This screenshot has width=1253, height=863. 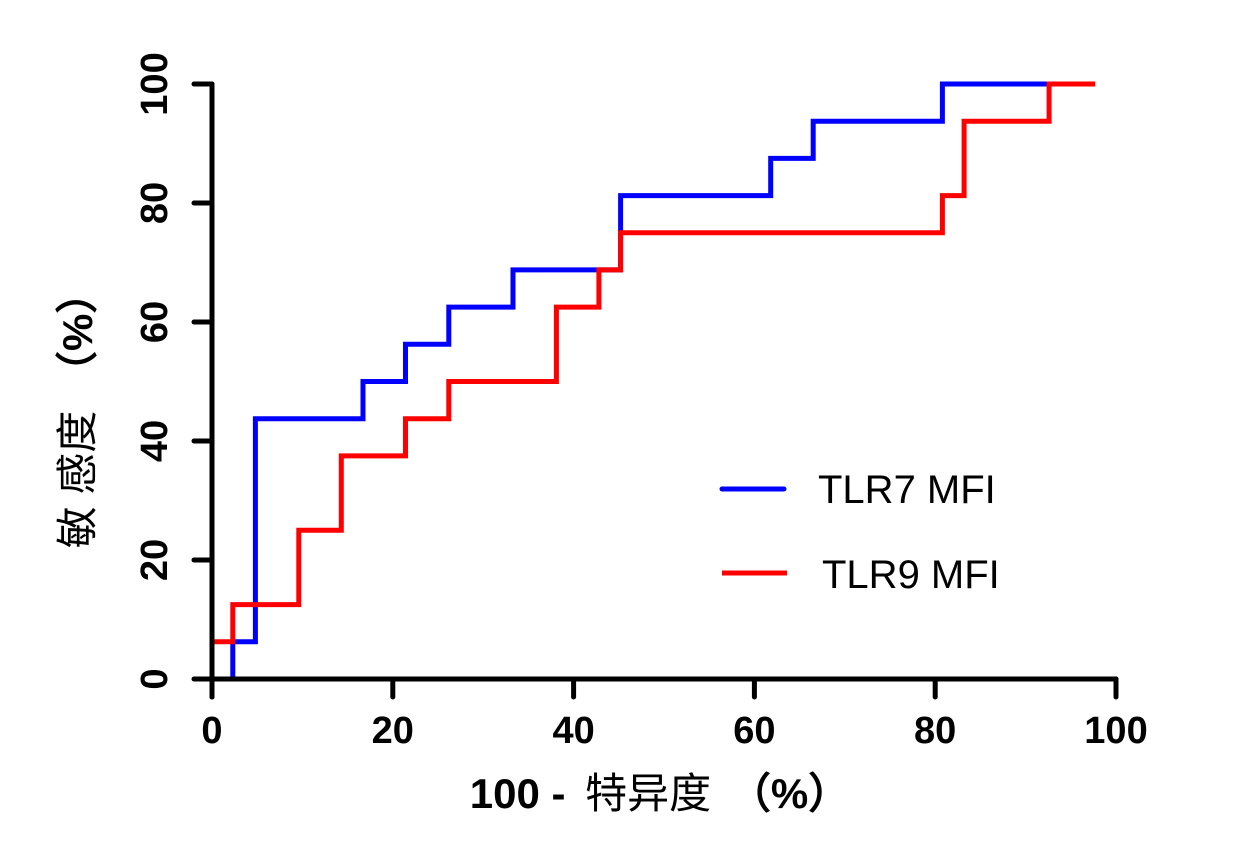 I want to click on y-tick-label: 0, so click(x=155, y=678).